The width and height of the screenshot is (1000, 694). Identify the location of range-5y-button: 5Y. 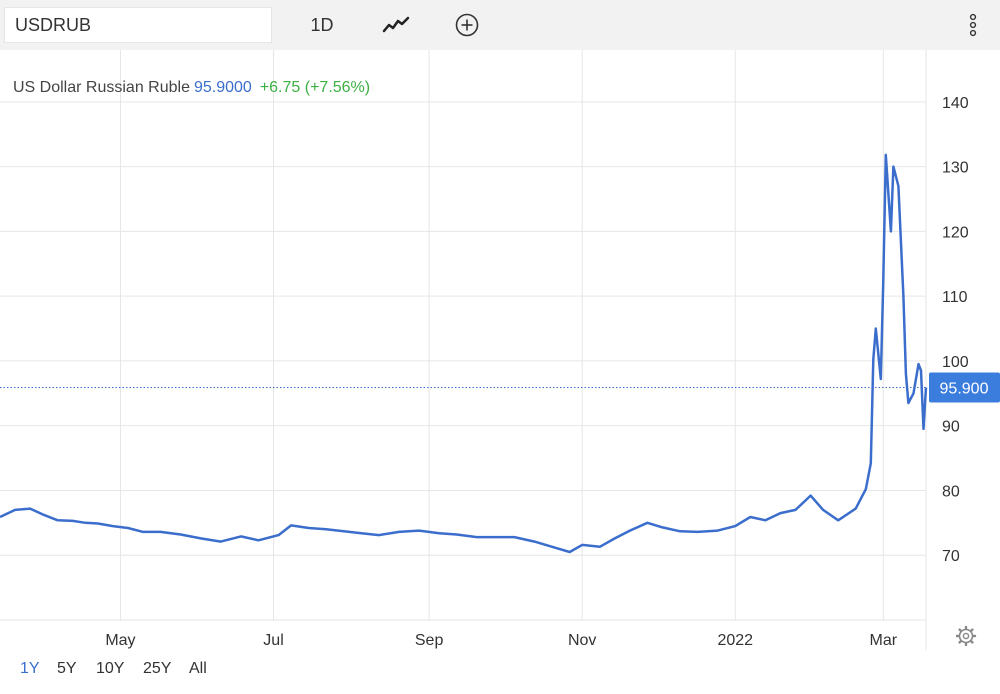
(67, 668).